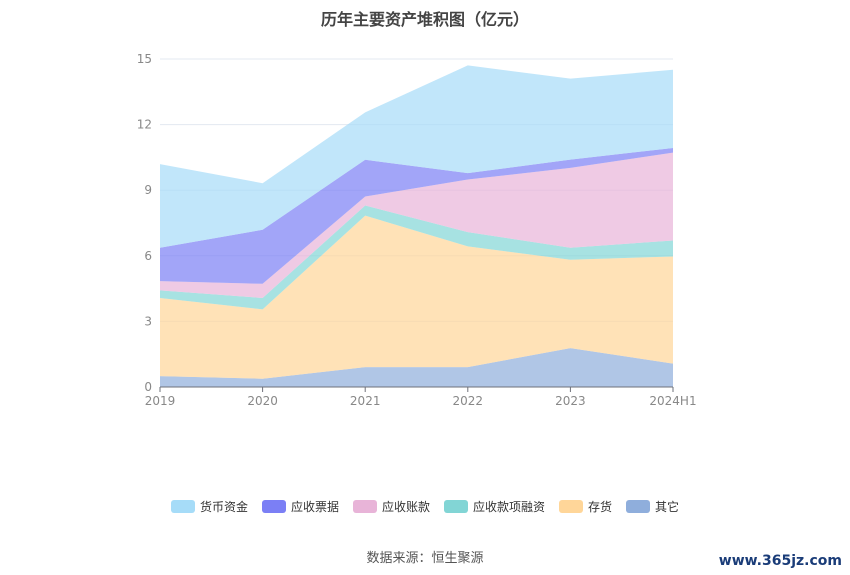 The image size is (850, 575). Describe the element at coordinates (314, 507) in the screenshot. I see `legend-label: 应收票据` at that location.